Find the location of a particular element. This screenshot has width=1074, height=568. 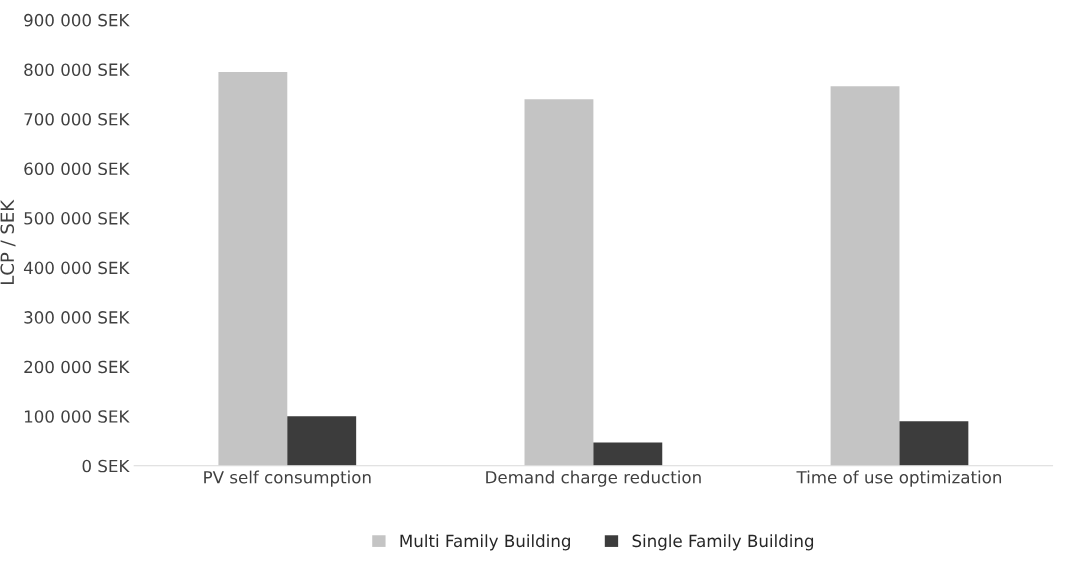

y-tick-label: 100 000 SEK is located at coordinates (77, 416).